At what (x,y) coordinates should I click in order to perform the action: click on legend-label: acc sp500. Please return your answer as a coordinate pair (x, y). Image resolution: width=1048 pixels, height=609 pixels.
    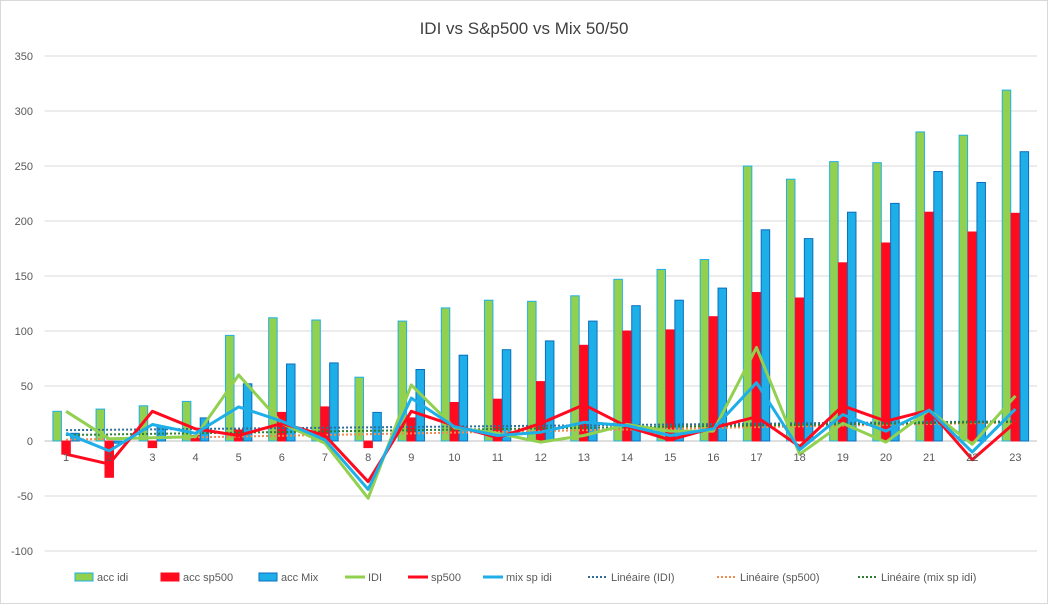
    Looking at the image, I should click on (208, 578).